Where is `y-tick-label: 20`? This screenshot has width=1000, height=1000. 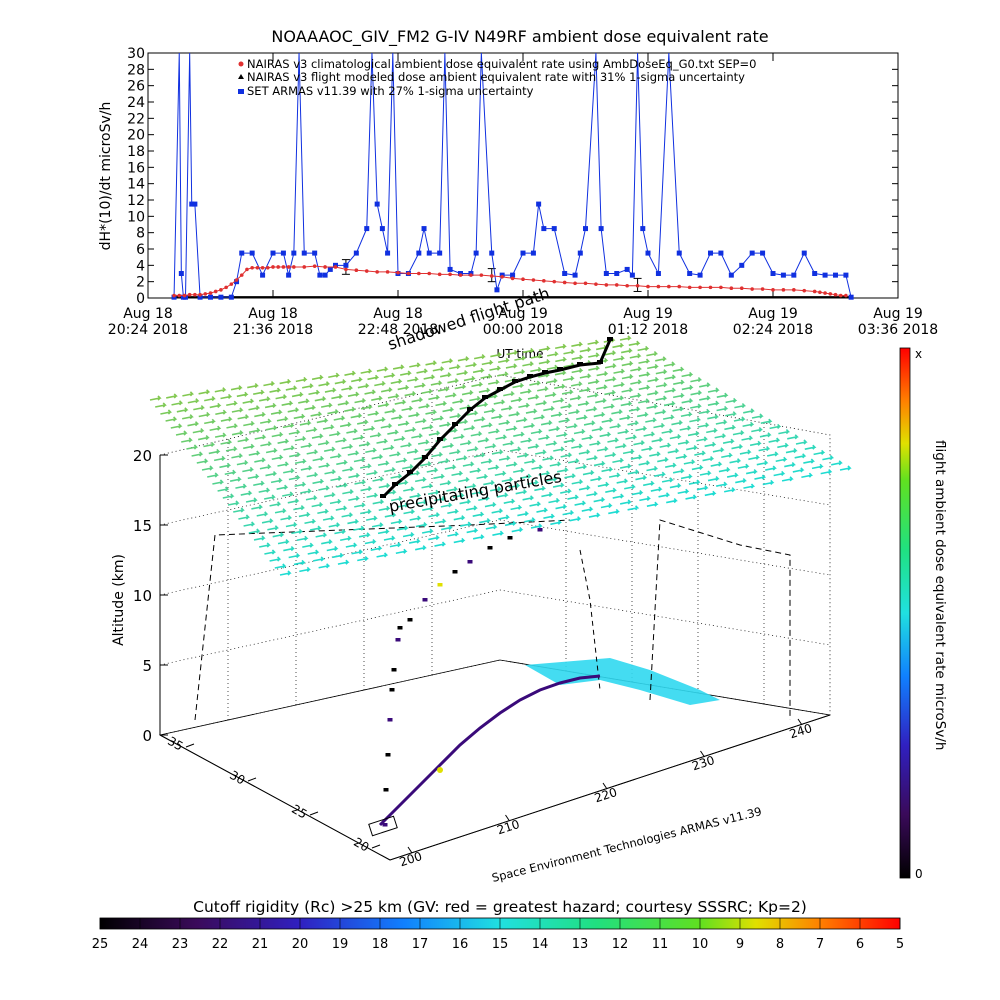
y-tick-label: 20 is located at coordinates (136, 136).